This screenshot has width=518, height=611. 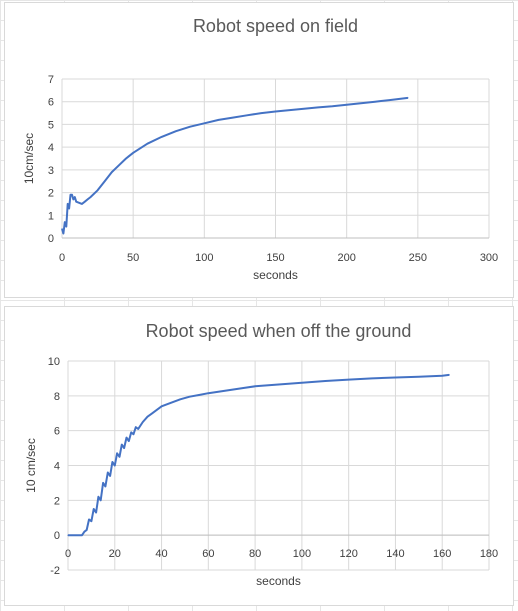 I want to click on x-tick-label: 50, so click(x=133, y=258).